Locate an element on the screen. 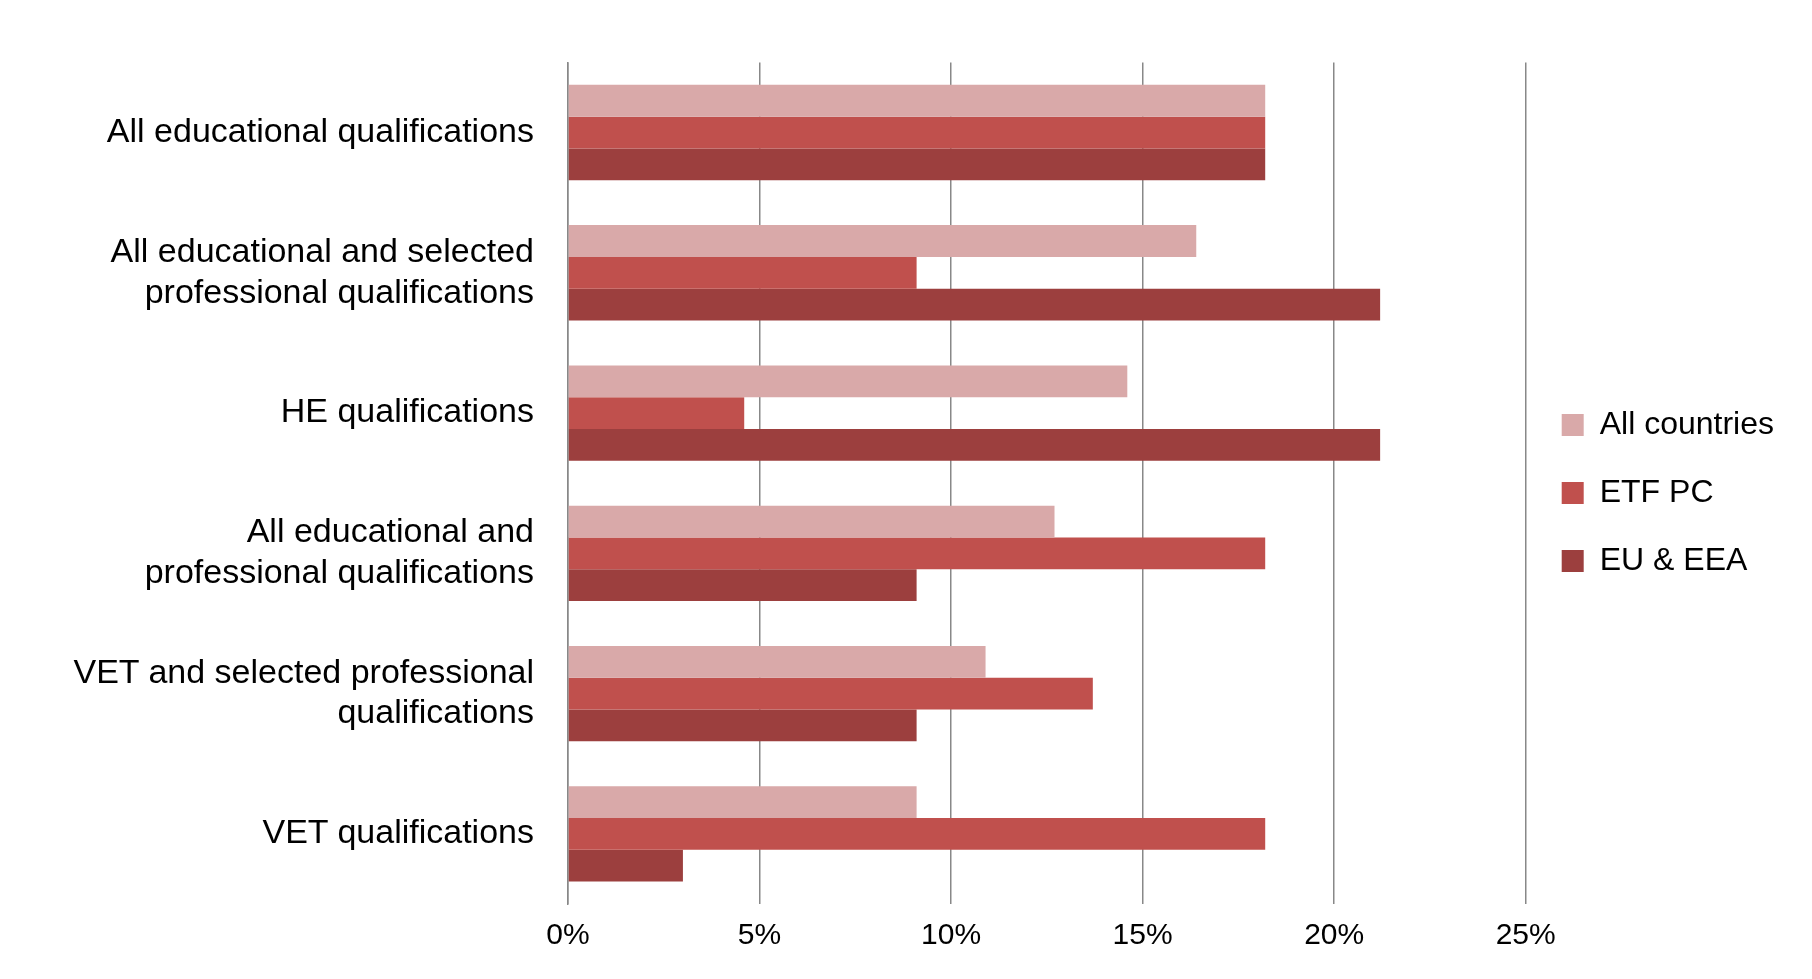  y-tick-label: HE qualifications is located at coordinates (407, 410).